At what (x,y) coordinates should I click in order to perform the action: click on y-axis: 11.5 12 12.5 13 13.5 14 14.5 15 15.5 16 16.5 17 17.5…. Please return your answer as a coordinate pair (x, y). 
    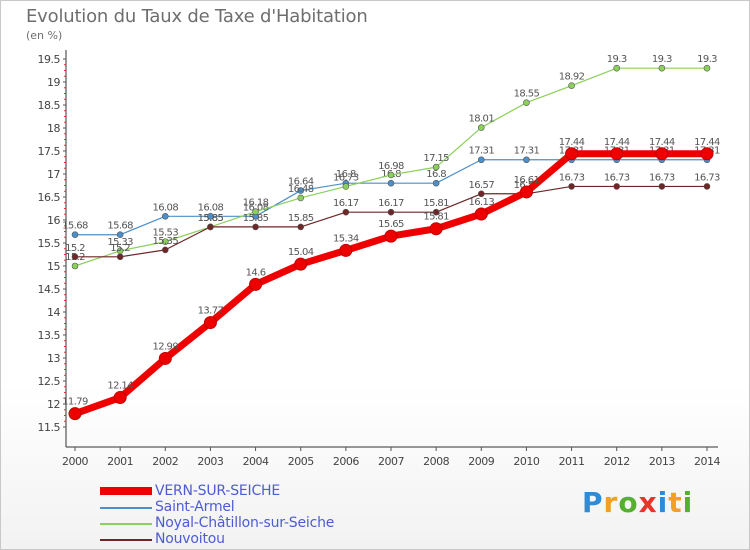
    Looking at the image, I should click on (52, 248).